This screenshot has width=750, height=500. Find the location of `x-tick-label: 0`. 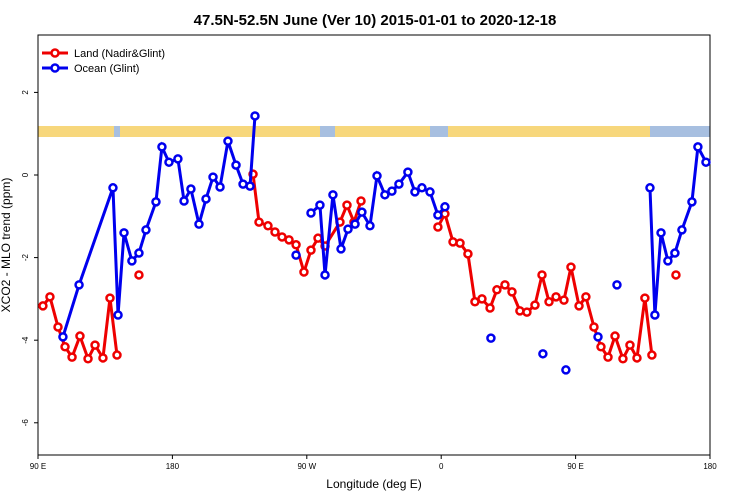

x-tick-label: 0 is located at coordinates (441, 466).